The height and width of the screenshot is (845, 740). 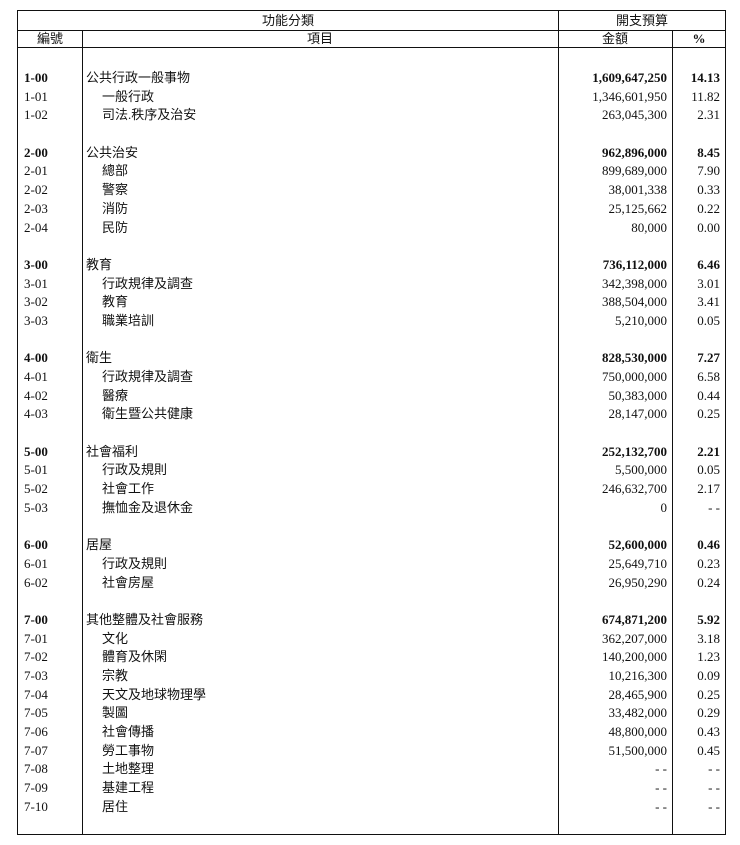 What do you see at coordinates (135, 657) in the screenshot?
I see `cell-item: 體育及休閑` at bounding box center [135, 657].